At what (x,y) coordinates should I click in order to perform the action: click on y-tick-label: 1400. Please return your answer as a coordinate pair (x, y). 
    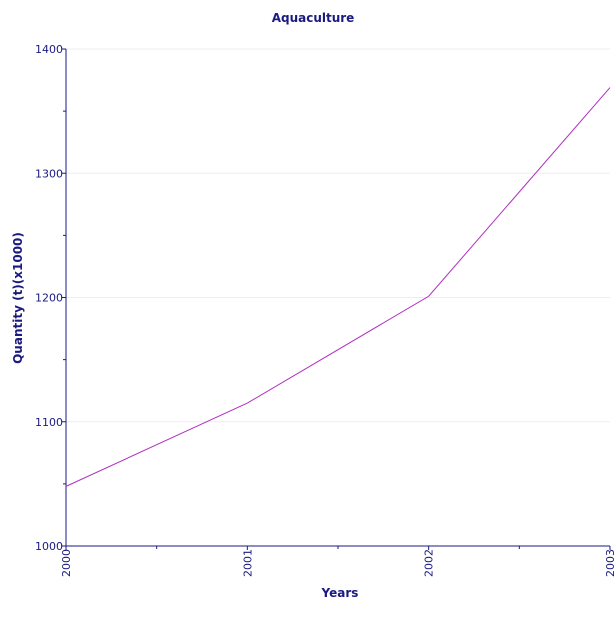
    Looking at the image, I should click on (49, 49).